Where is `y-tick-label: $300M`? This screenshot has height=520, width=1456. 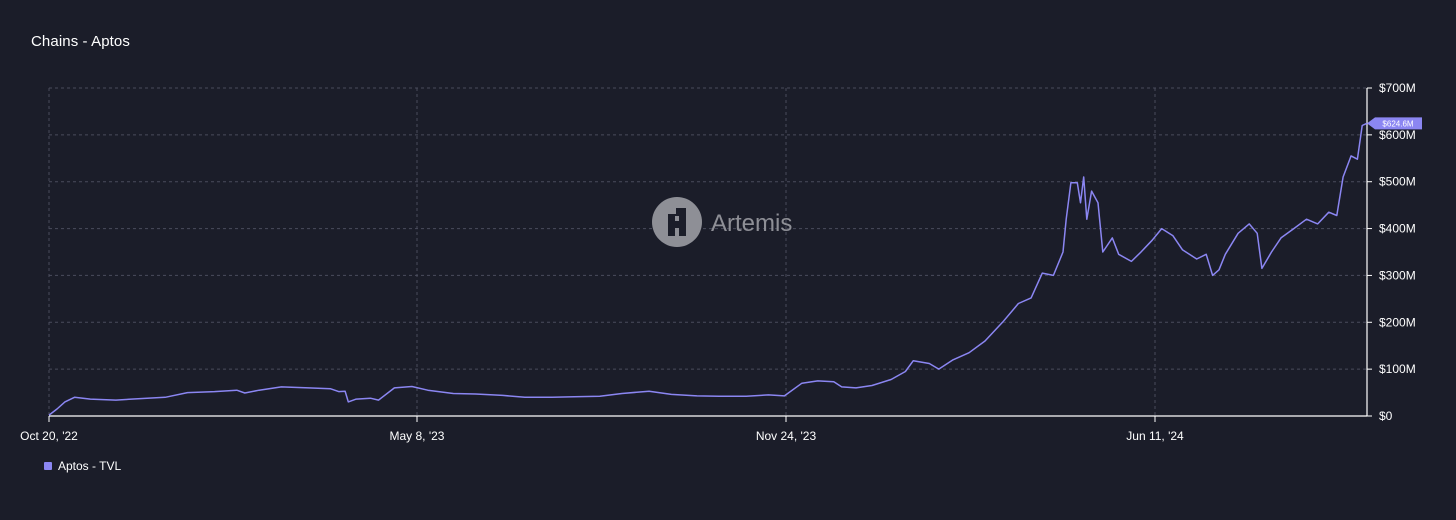
y-tick-label: $300M is located at coordinates (1397, 275).